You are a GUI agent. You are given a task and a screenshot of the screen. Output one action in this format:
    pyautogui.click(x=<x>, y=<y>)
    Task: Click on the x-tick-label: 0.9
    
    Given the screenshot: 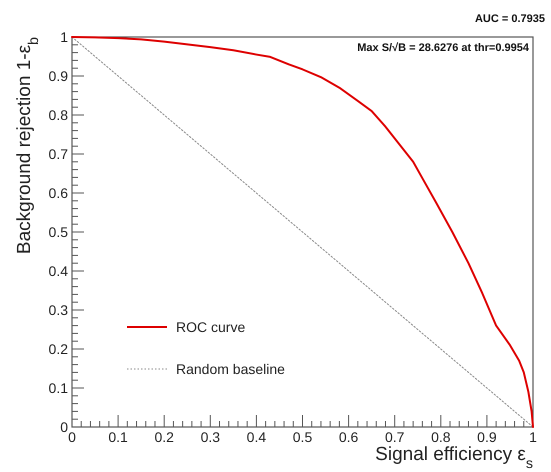 What is the action you would take?
    pyautogui.click(x=487, y=437)
    